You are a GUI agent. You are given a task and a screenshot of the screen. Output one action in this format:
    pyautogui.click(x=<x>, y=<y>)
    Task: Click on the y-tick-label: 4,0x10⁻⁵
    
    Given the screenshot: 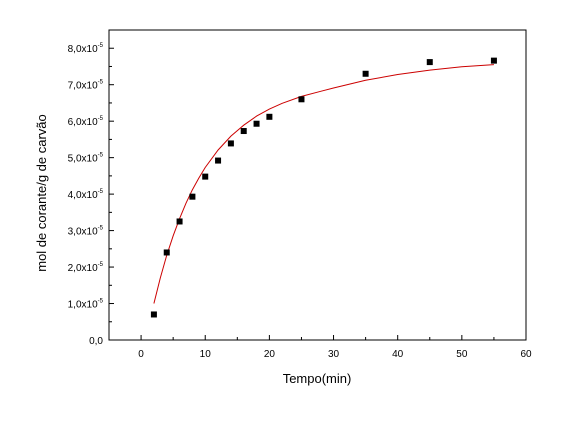 What is the action you would take?
    pyautogui.click(x=86, y=195)
    